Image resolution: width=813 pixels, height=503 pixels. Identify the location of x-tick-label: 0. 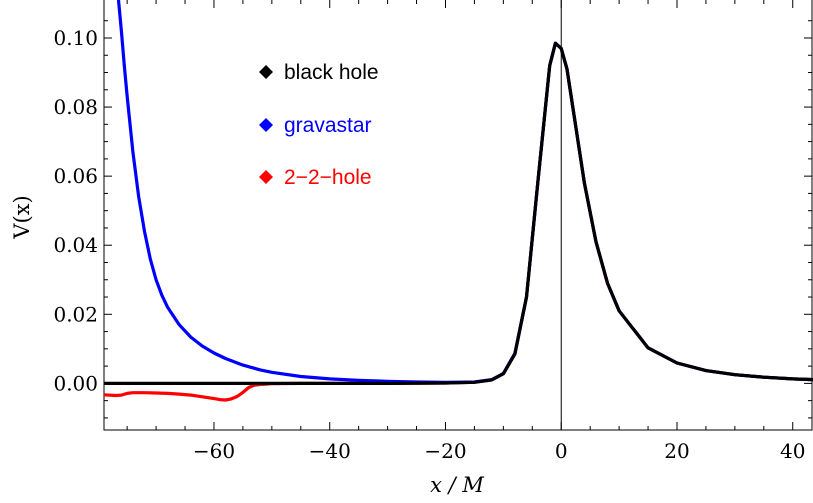
(561, 451).